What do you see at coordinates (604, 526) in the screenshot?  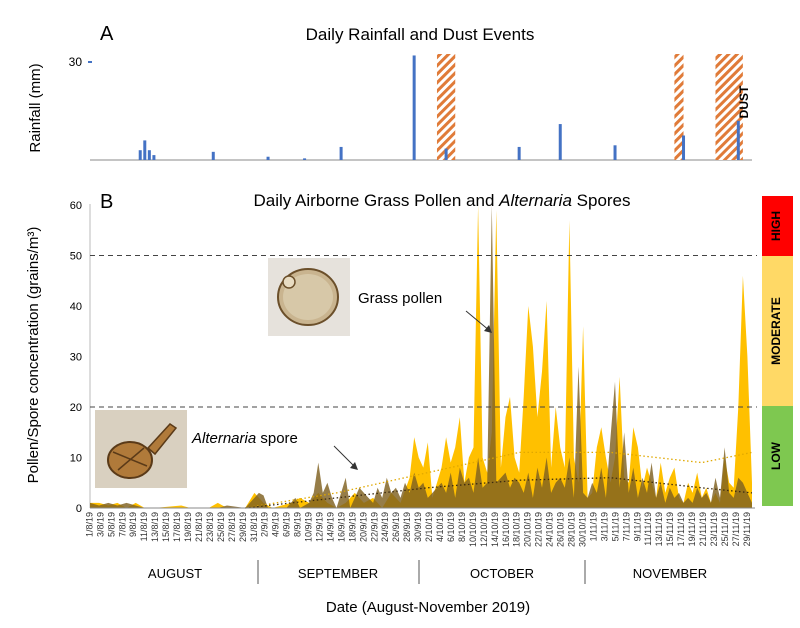 I see `x-tick-label: 3/11/19` at bounding box center [604, 526].